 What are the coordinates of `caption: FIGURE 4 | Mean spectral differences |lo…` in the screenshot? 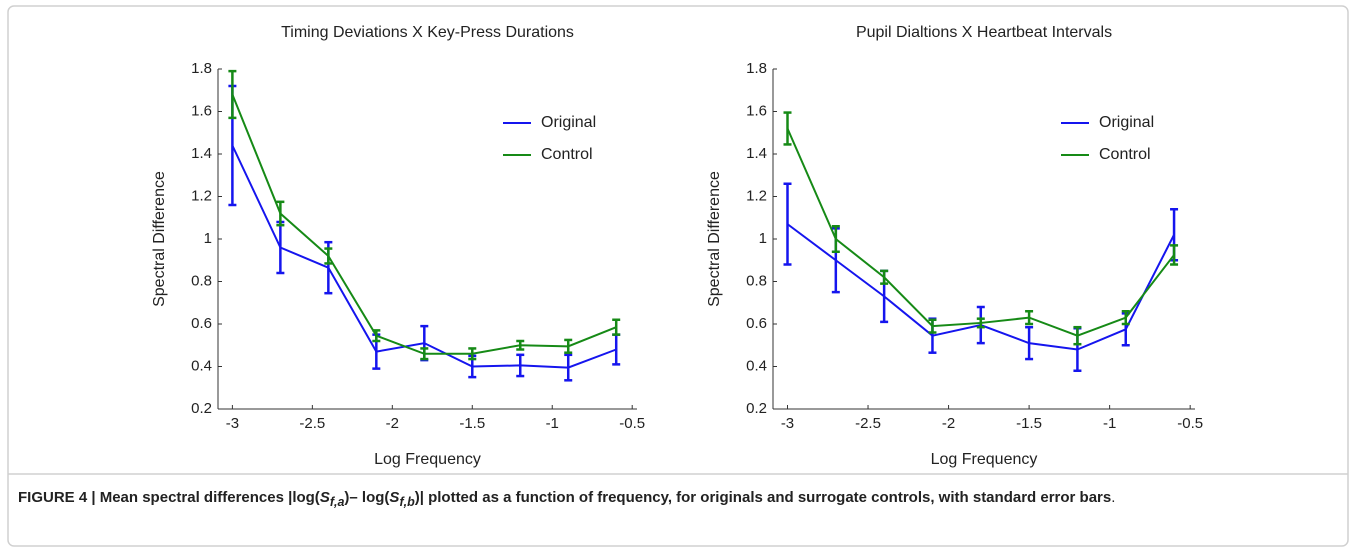 It's located at (673, 500).